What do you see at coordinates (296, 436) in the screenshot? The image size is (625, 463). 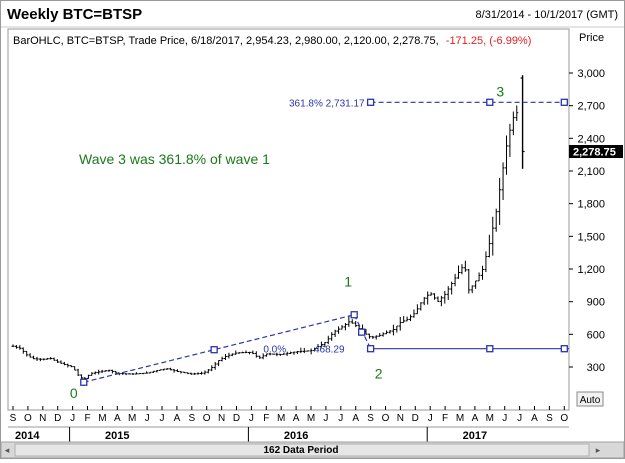 I see `year-label: 2016` at bounding box center [296, 436].